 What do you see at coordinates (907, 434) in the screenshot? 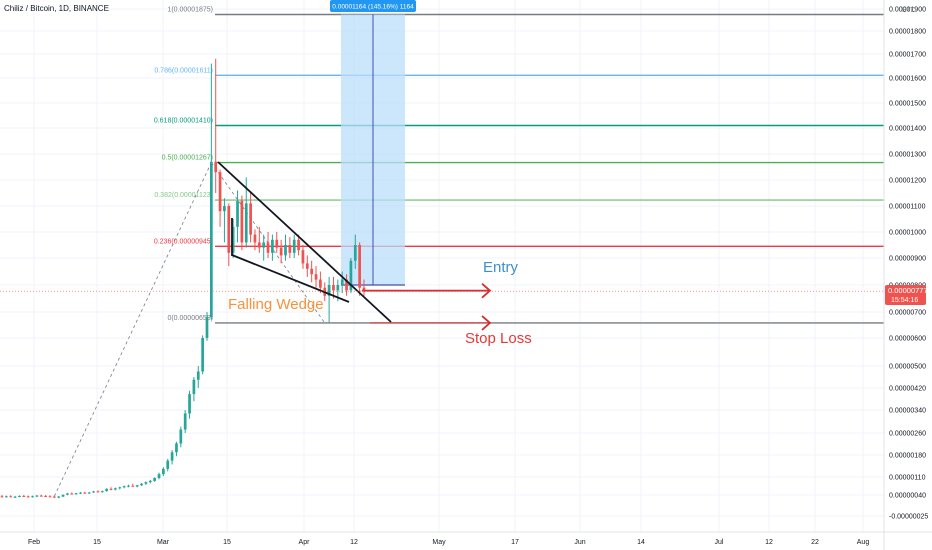
I see `price-tick-label: 0.00000260` at bounding box center [907, 434].